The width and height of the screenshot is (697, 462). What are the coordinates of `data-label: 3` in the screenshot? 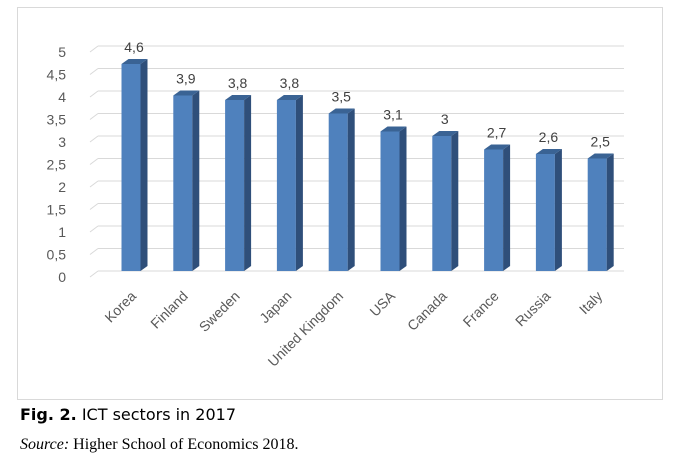 It's located at (445, 119).